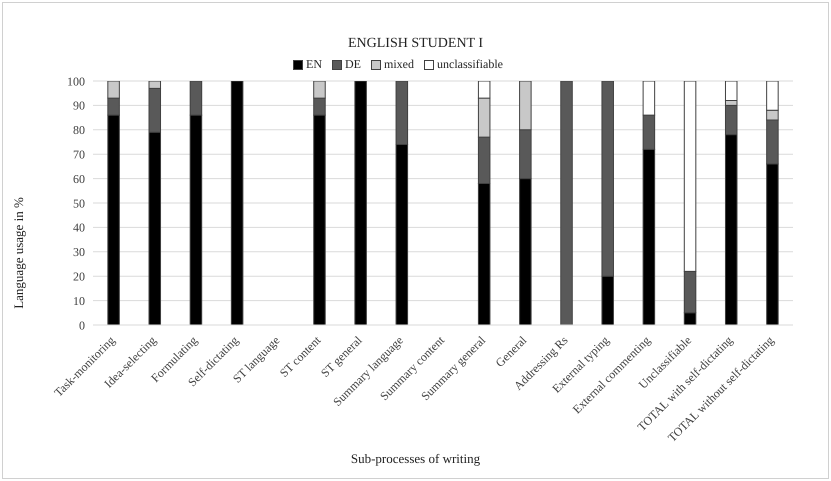 The image size is (831, 481). Describe the element at coordinates (469, 64) in the screenshot. I see `legend-label: unclassifiable` at that location.